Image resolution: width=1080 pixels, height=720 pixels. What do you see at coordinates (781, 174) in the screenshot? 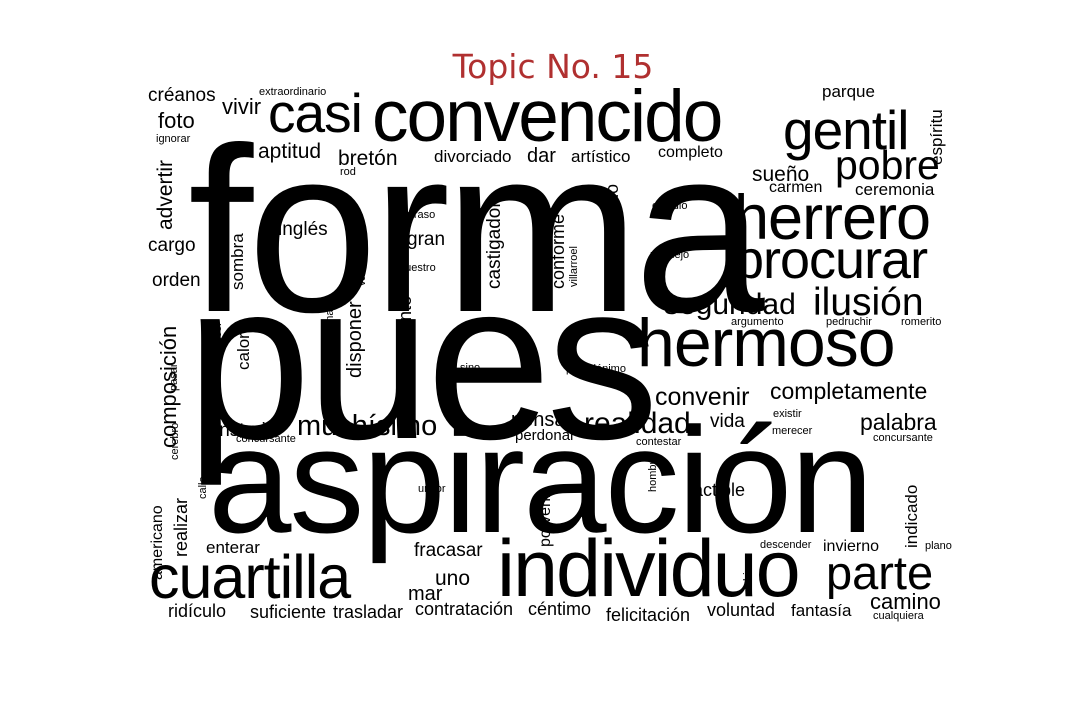
I see `word-sueno: sueño` at bounding box center [781, 174].